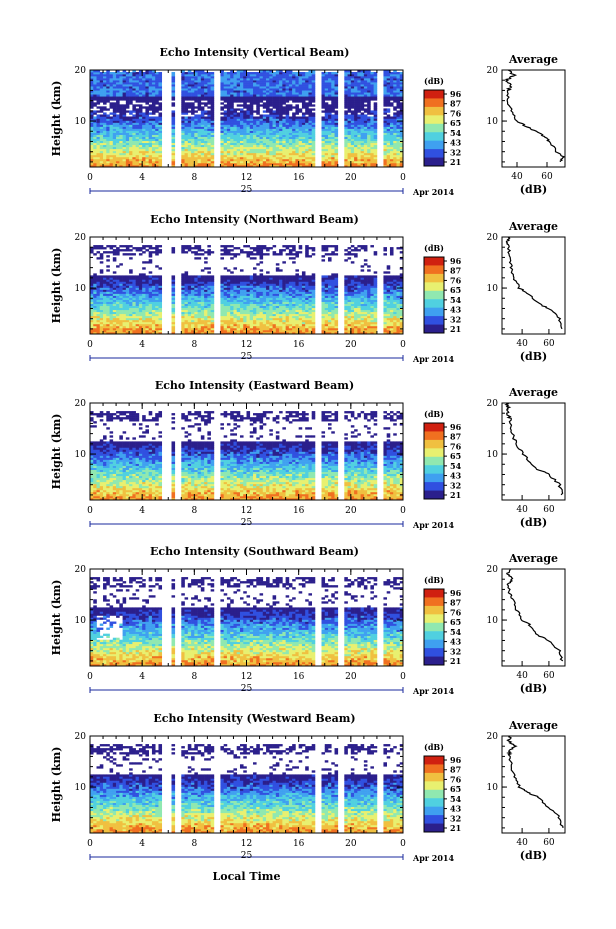  I want to click on colorbar-tick-label: 43, so click(456, 143).